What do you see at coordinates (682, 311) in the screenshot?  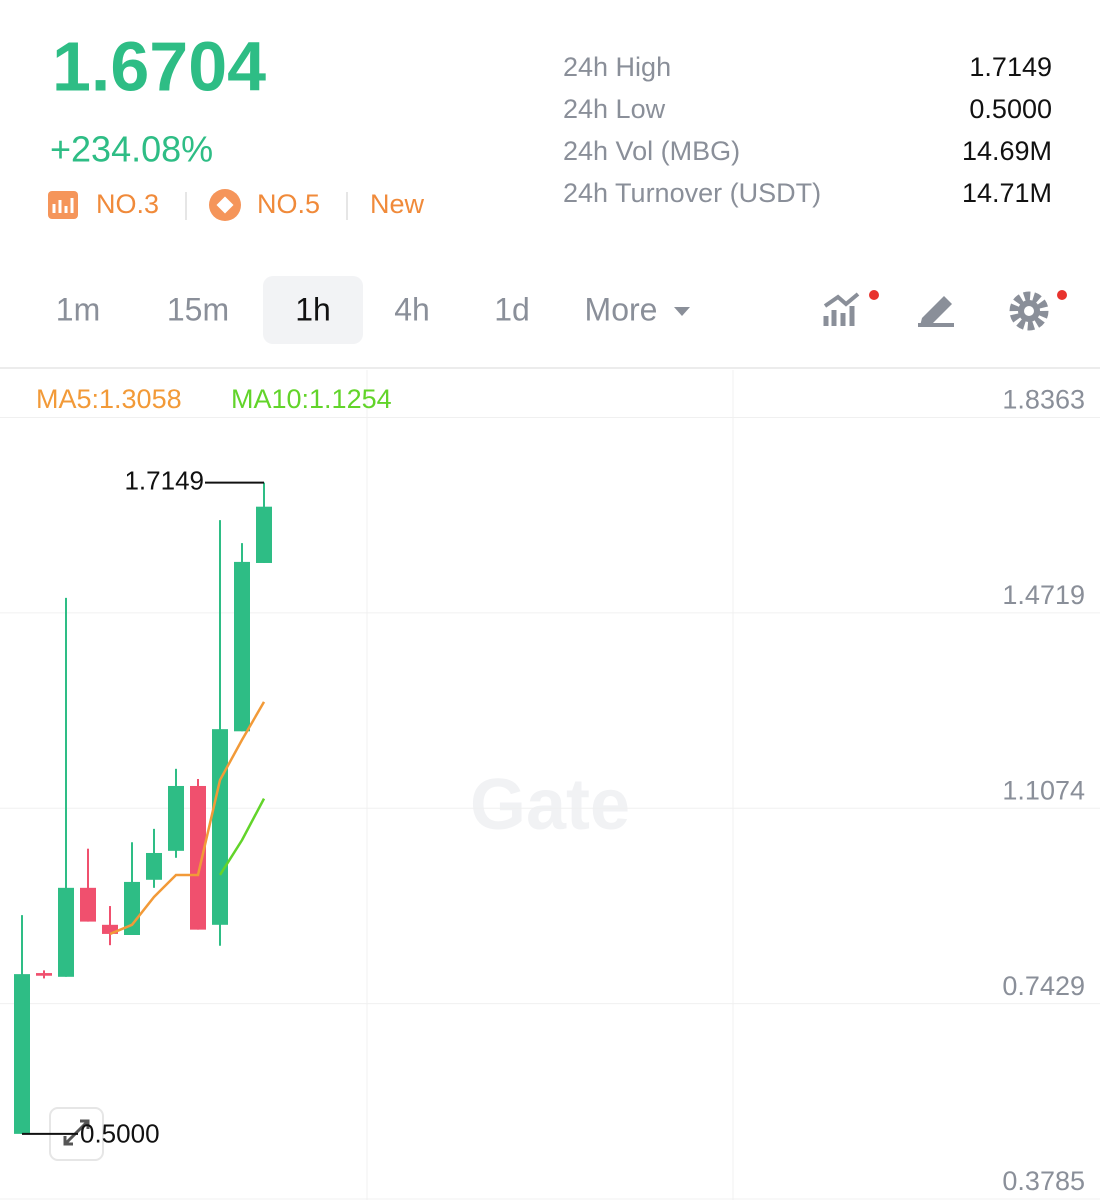 I see `more-caret` at bounding box center [682, 311].